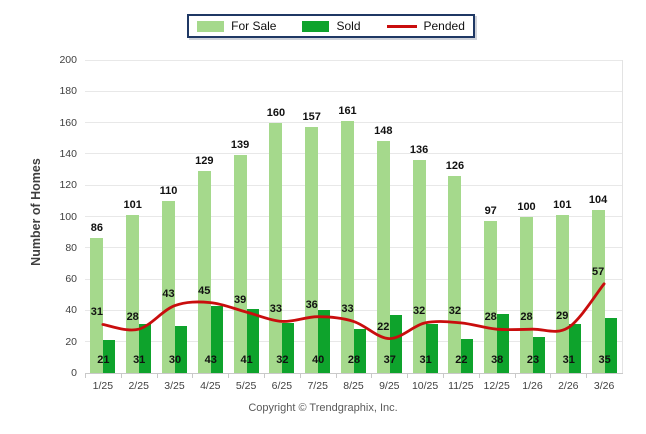 The image size is (646, 434). I want to click on for-sale-value-label-4/25: 129, so click(204, 161).